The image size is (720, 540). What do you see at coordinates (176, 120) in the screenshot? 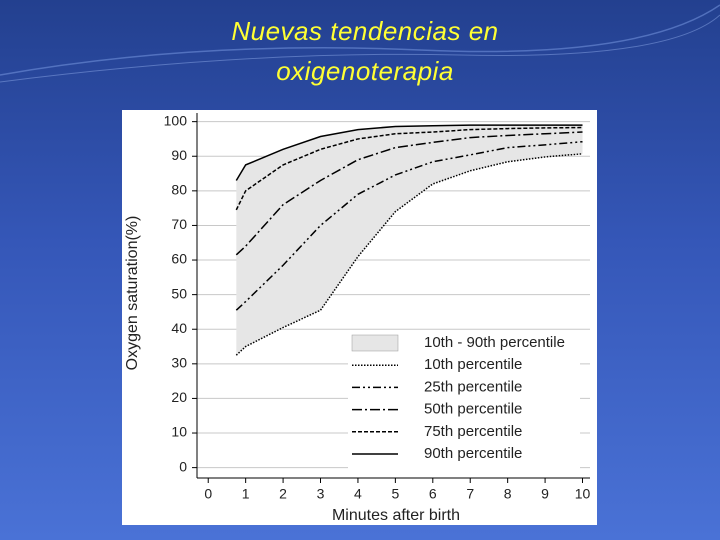
I see `y-tick-label: 100` at bounding box center [176, 120].